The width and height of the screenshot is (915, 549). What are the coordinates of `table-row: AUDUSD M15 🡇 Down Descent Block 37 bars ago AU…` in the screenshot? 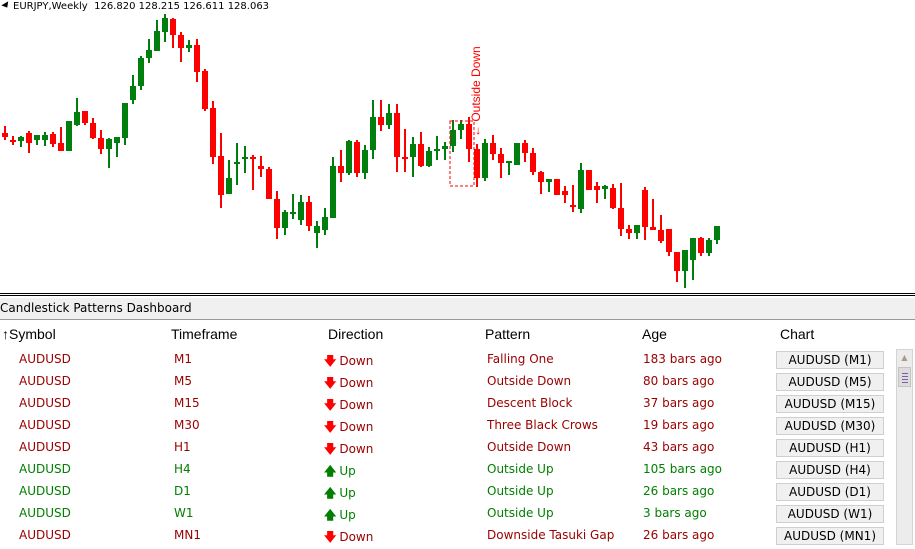 It's located at (445, 404).